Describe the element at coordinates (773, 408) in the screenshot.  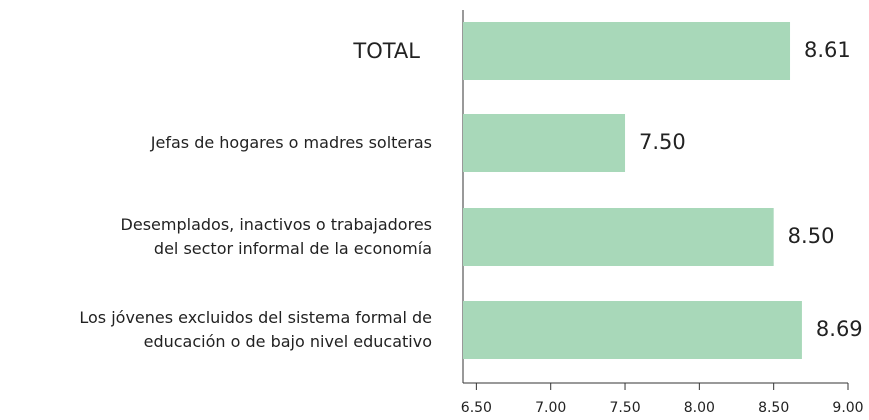
I see `x-tick-label: 8.50` at that location.